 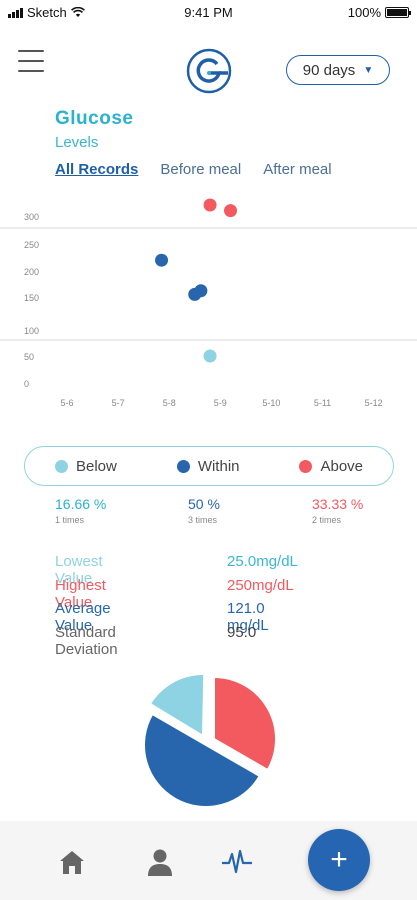 I want to click on tab-after-meal: After meal, so click(x=297, y=169).